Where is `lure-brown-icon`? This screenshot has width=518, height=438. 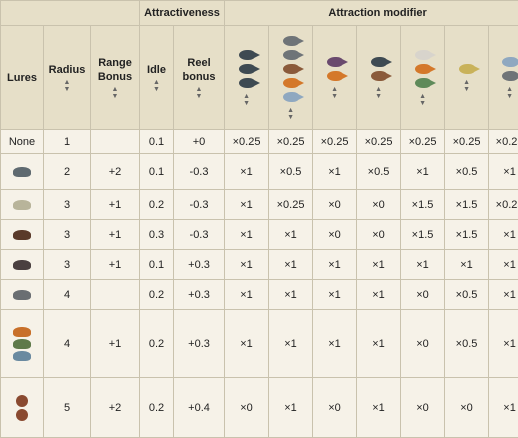
lure-brown-icon is located at coordinates (22, 235).